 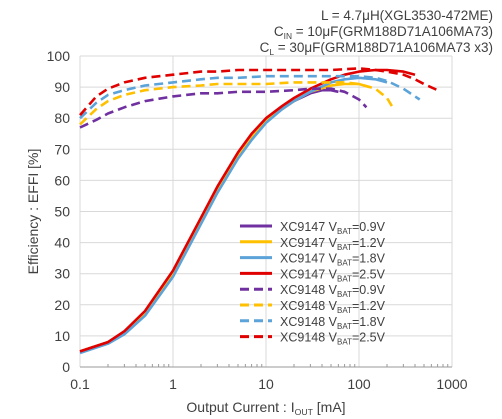 I want to click on legend-label: XC9147 VBAT=2.5V, so click(x=333, y=275).